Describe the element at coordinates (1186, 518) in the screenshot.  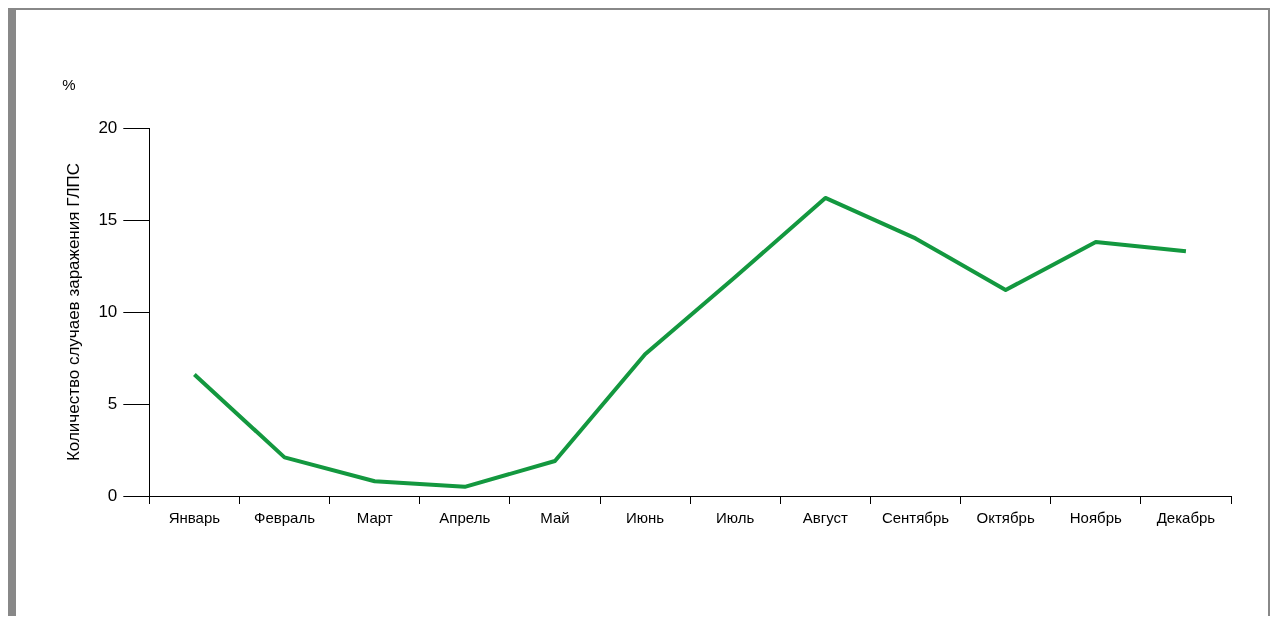
I see `x-tick-label: Декабрь` at that location.